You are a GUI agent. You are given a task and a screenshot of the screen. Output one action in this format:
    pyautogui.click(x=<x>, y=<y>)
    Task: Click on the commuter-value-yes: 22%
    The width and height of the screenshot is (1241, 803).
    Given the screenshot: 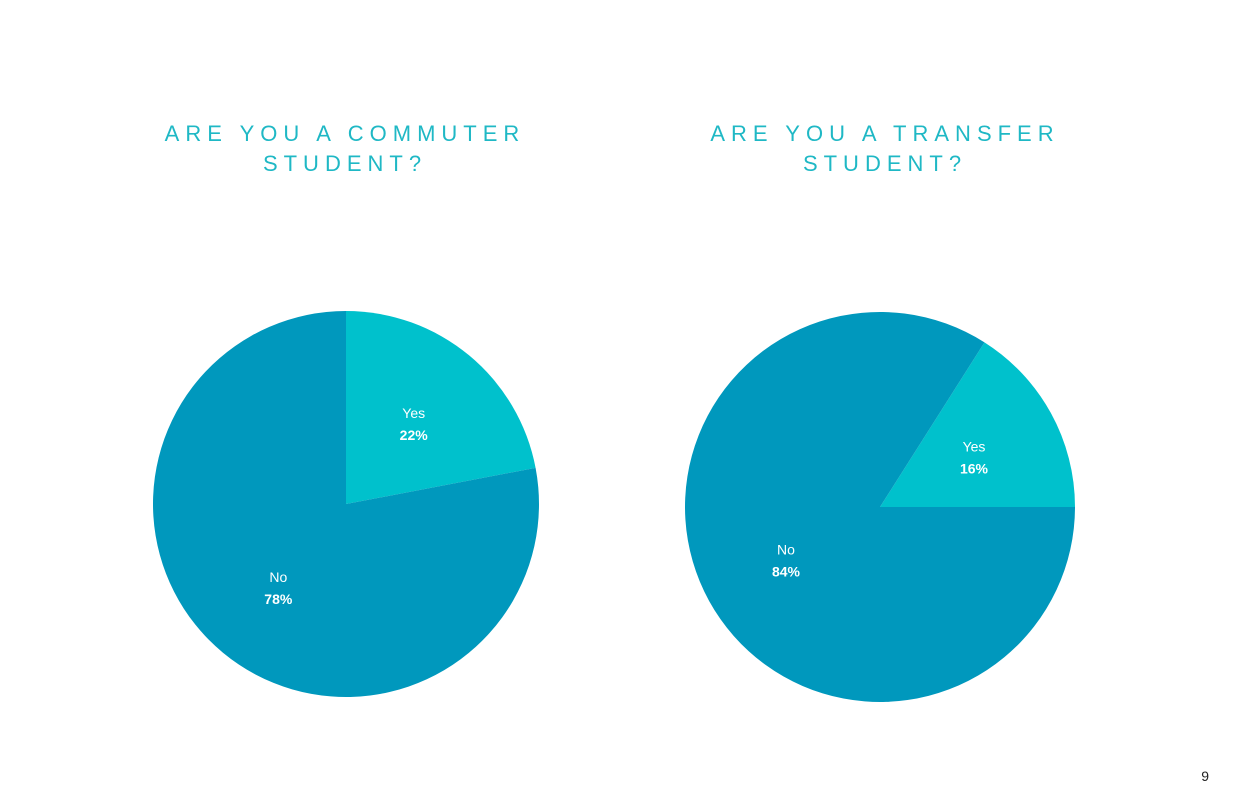 What is the action you would take?
    pyautogui.click(x=414, y=435)
    